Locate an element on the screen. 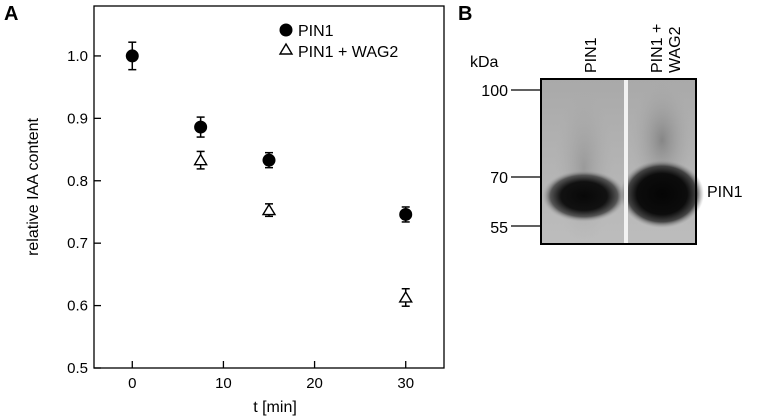 The image size is (782, 418). molecular-weight-markers: 100 70 55 is located at coordinates (510, 160).